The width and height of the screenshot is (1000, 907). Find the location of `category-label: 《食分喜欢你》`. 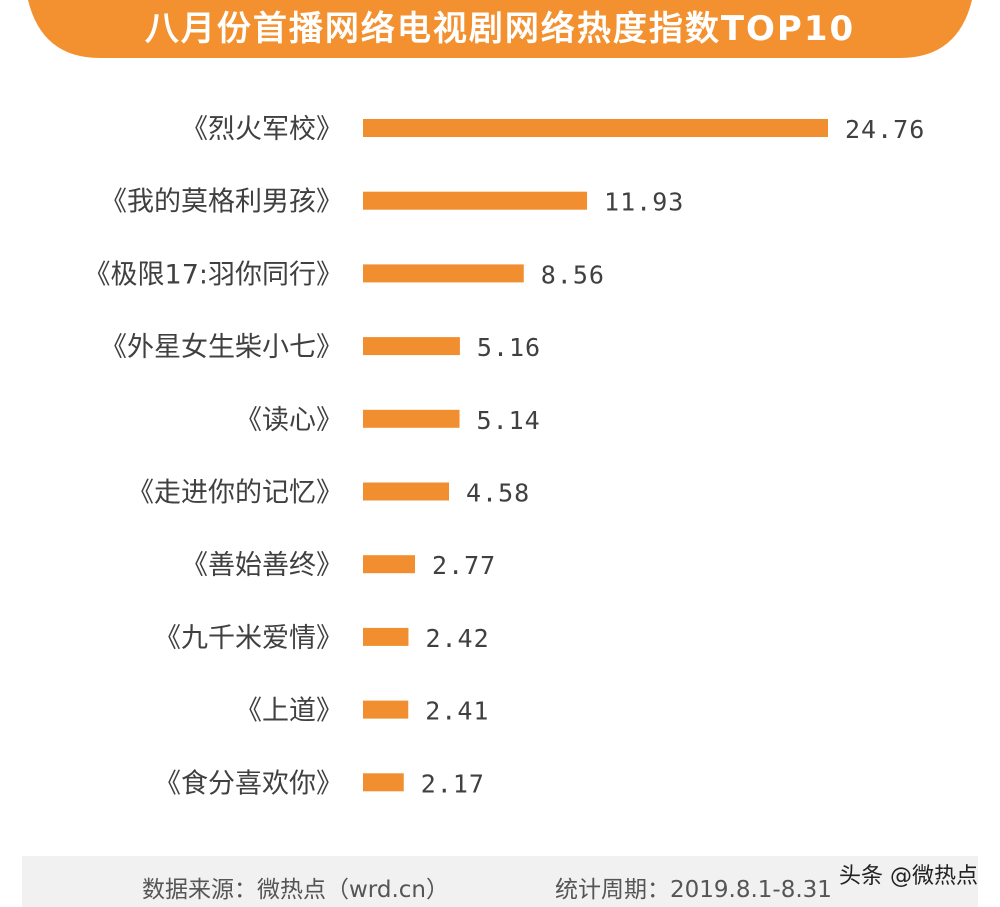

category-label: 《食分喜欢你》 is located at coordinates (248, 783).